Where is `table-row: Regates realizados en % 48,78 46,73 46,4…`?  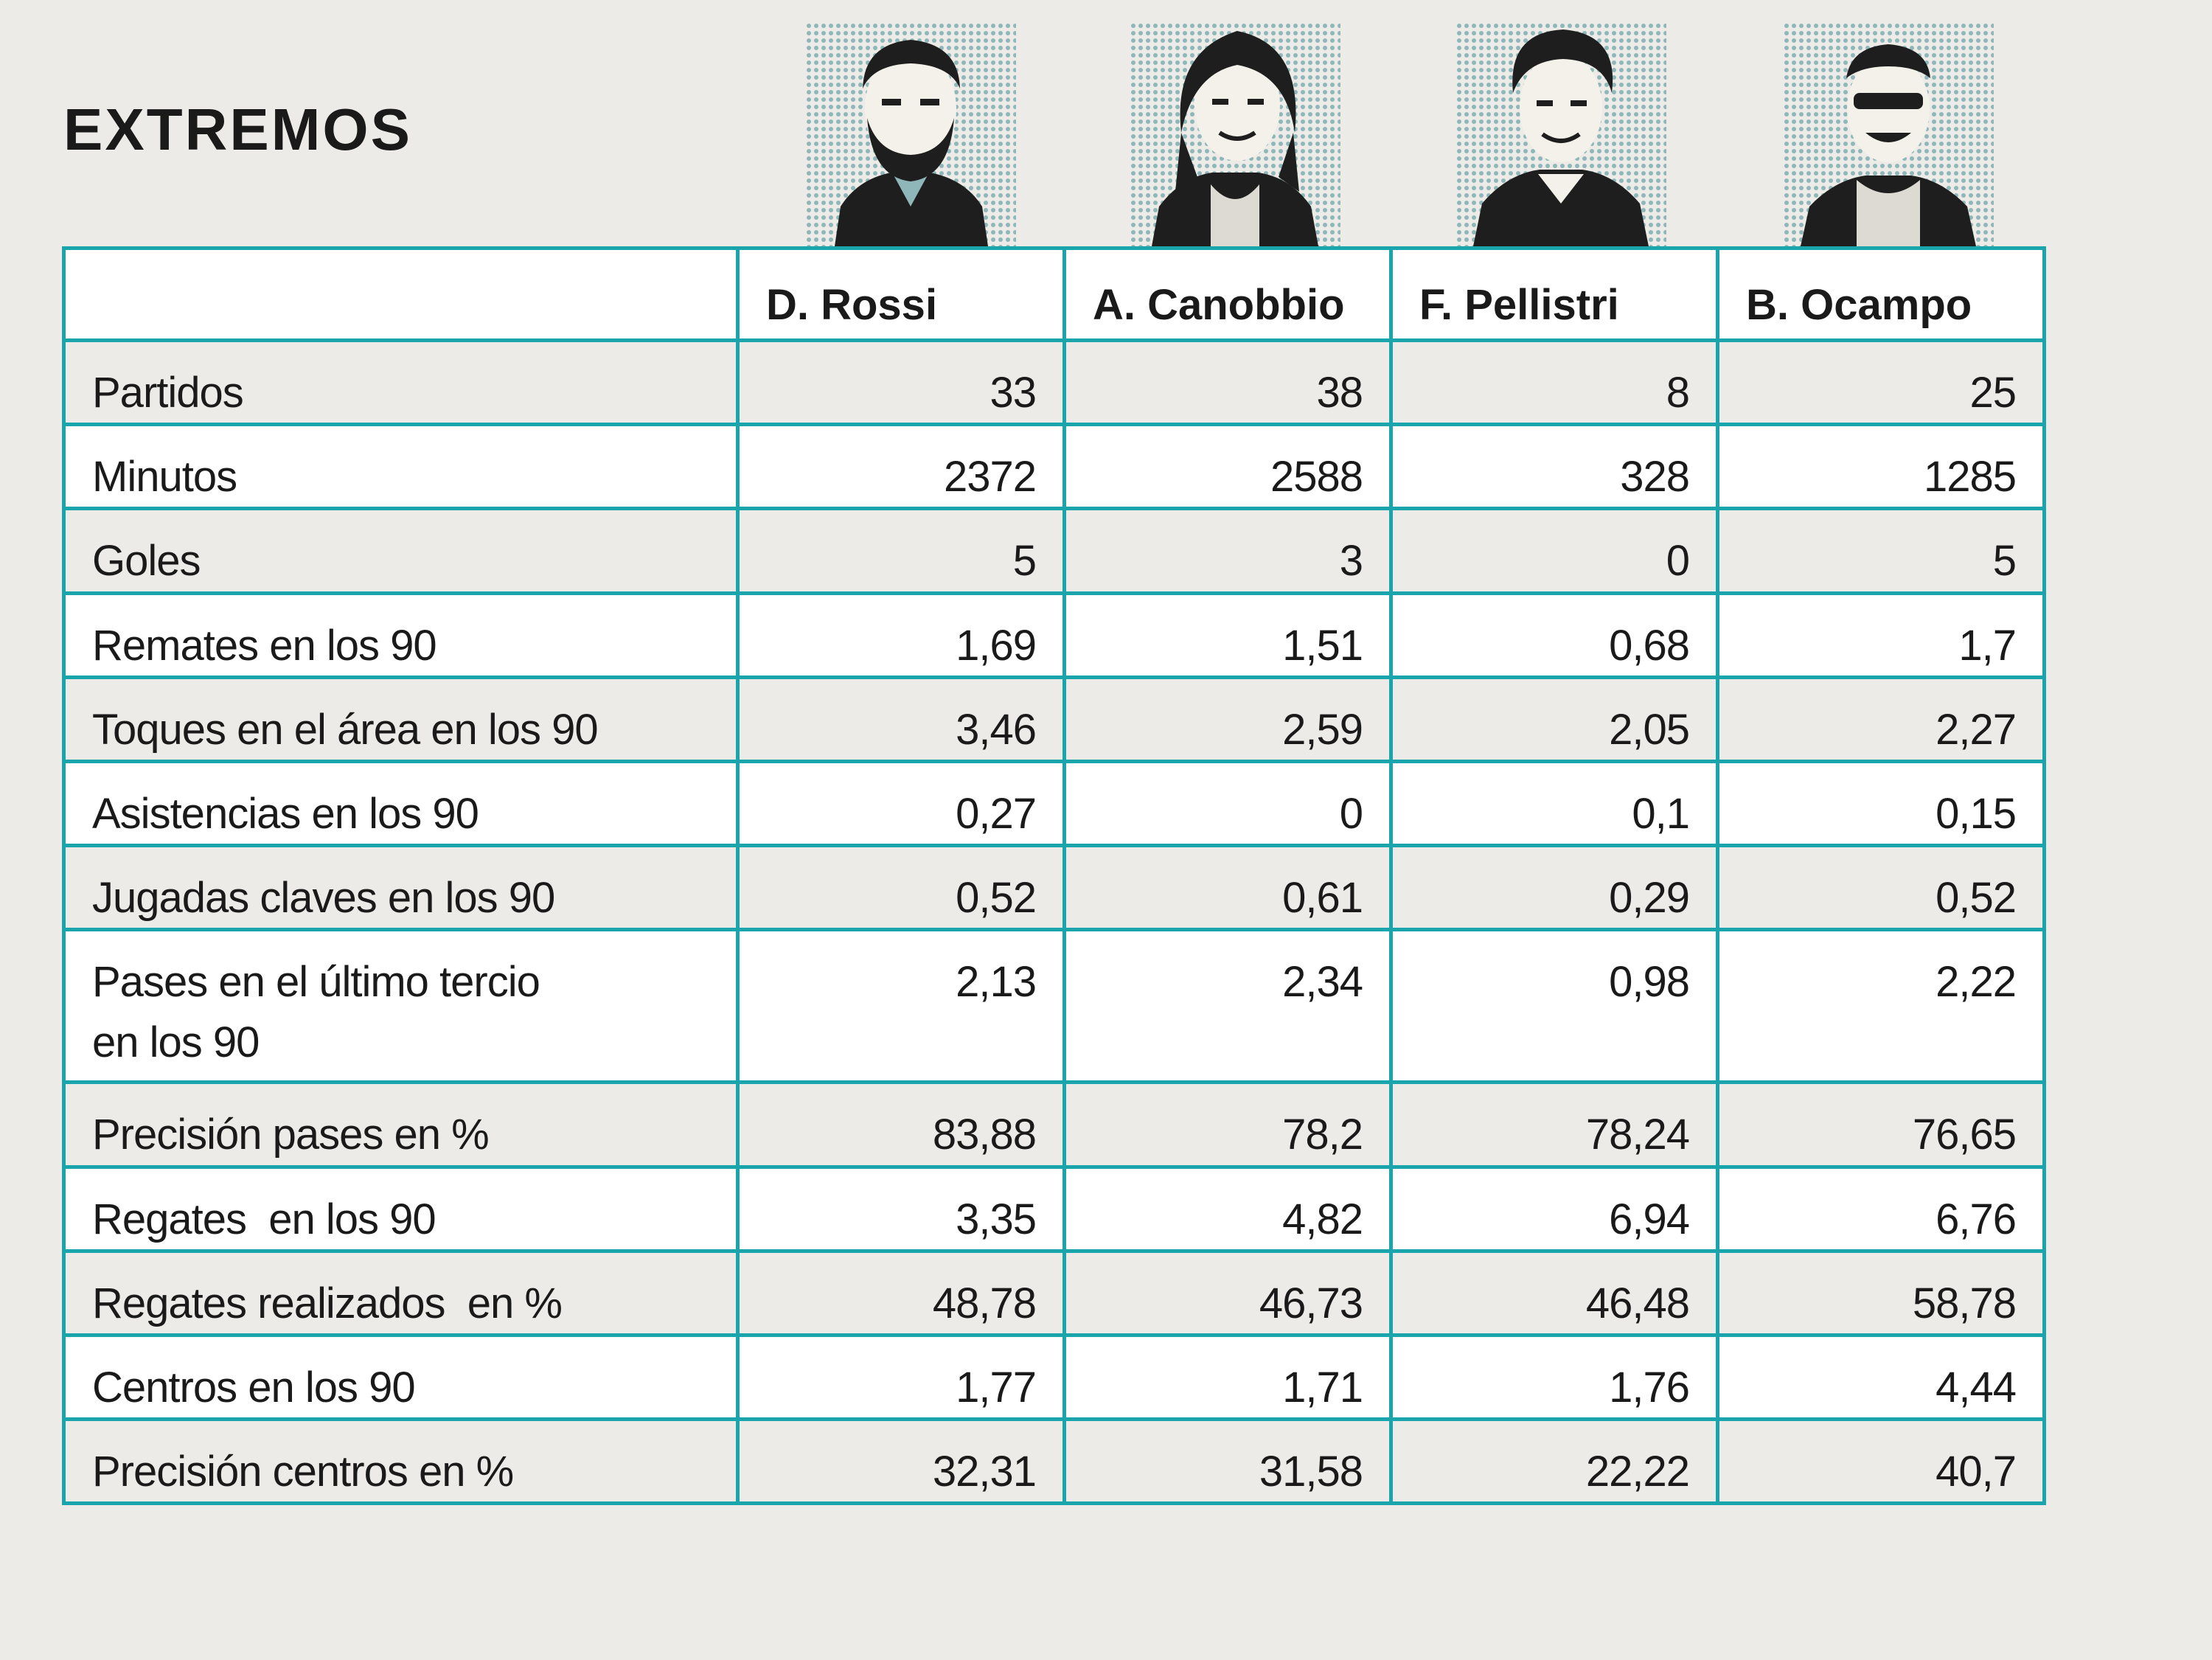
table-row: Regates realizados en % 48,78 46,73 46,4… is located at coordinates (1054, 1293).